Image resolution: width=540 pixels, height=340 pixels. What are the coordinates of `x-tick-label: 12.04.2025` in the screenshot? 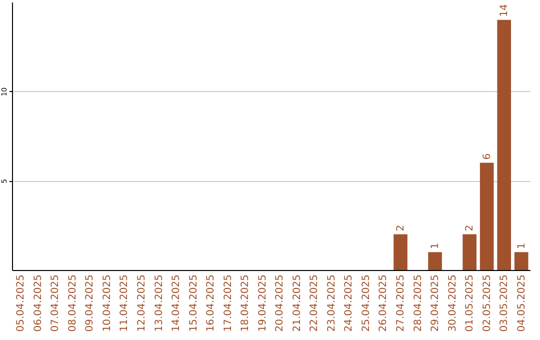 It's located at (142, 303).